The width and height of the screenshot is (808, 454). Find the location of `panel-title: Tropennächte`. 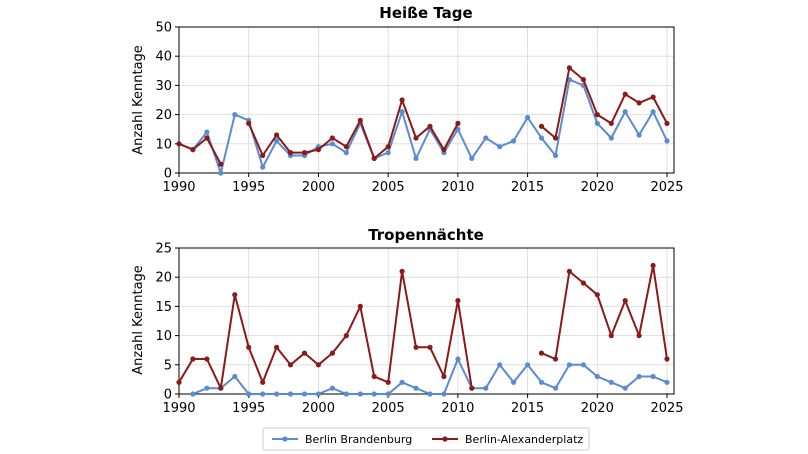

panel-title: Tropennächte is located at coordinates (426, 235).